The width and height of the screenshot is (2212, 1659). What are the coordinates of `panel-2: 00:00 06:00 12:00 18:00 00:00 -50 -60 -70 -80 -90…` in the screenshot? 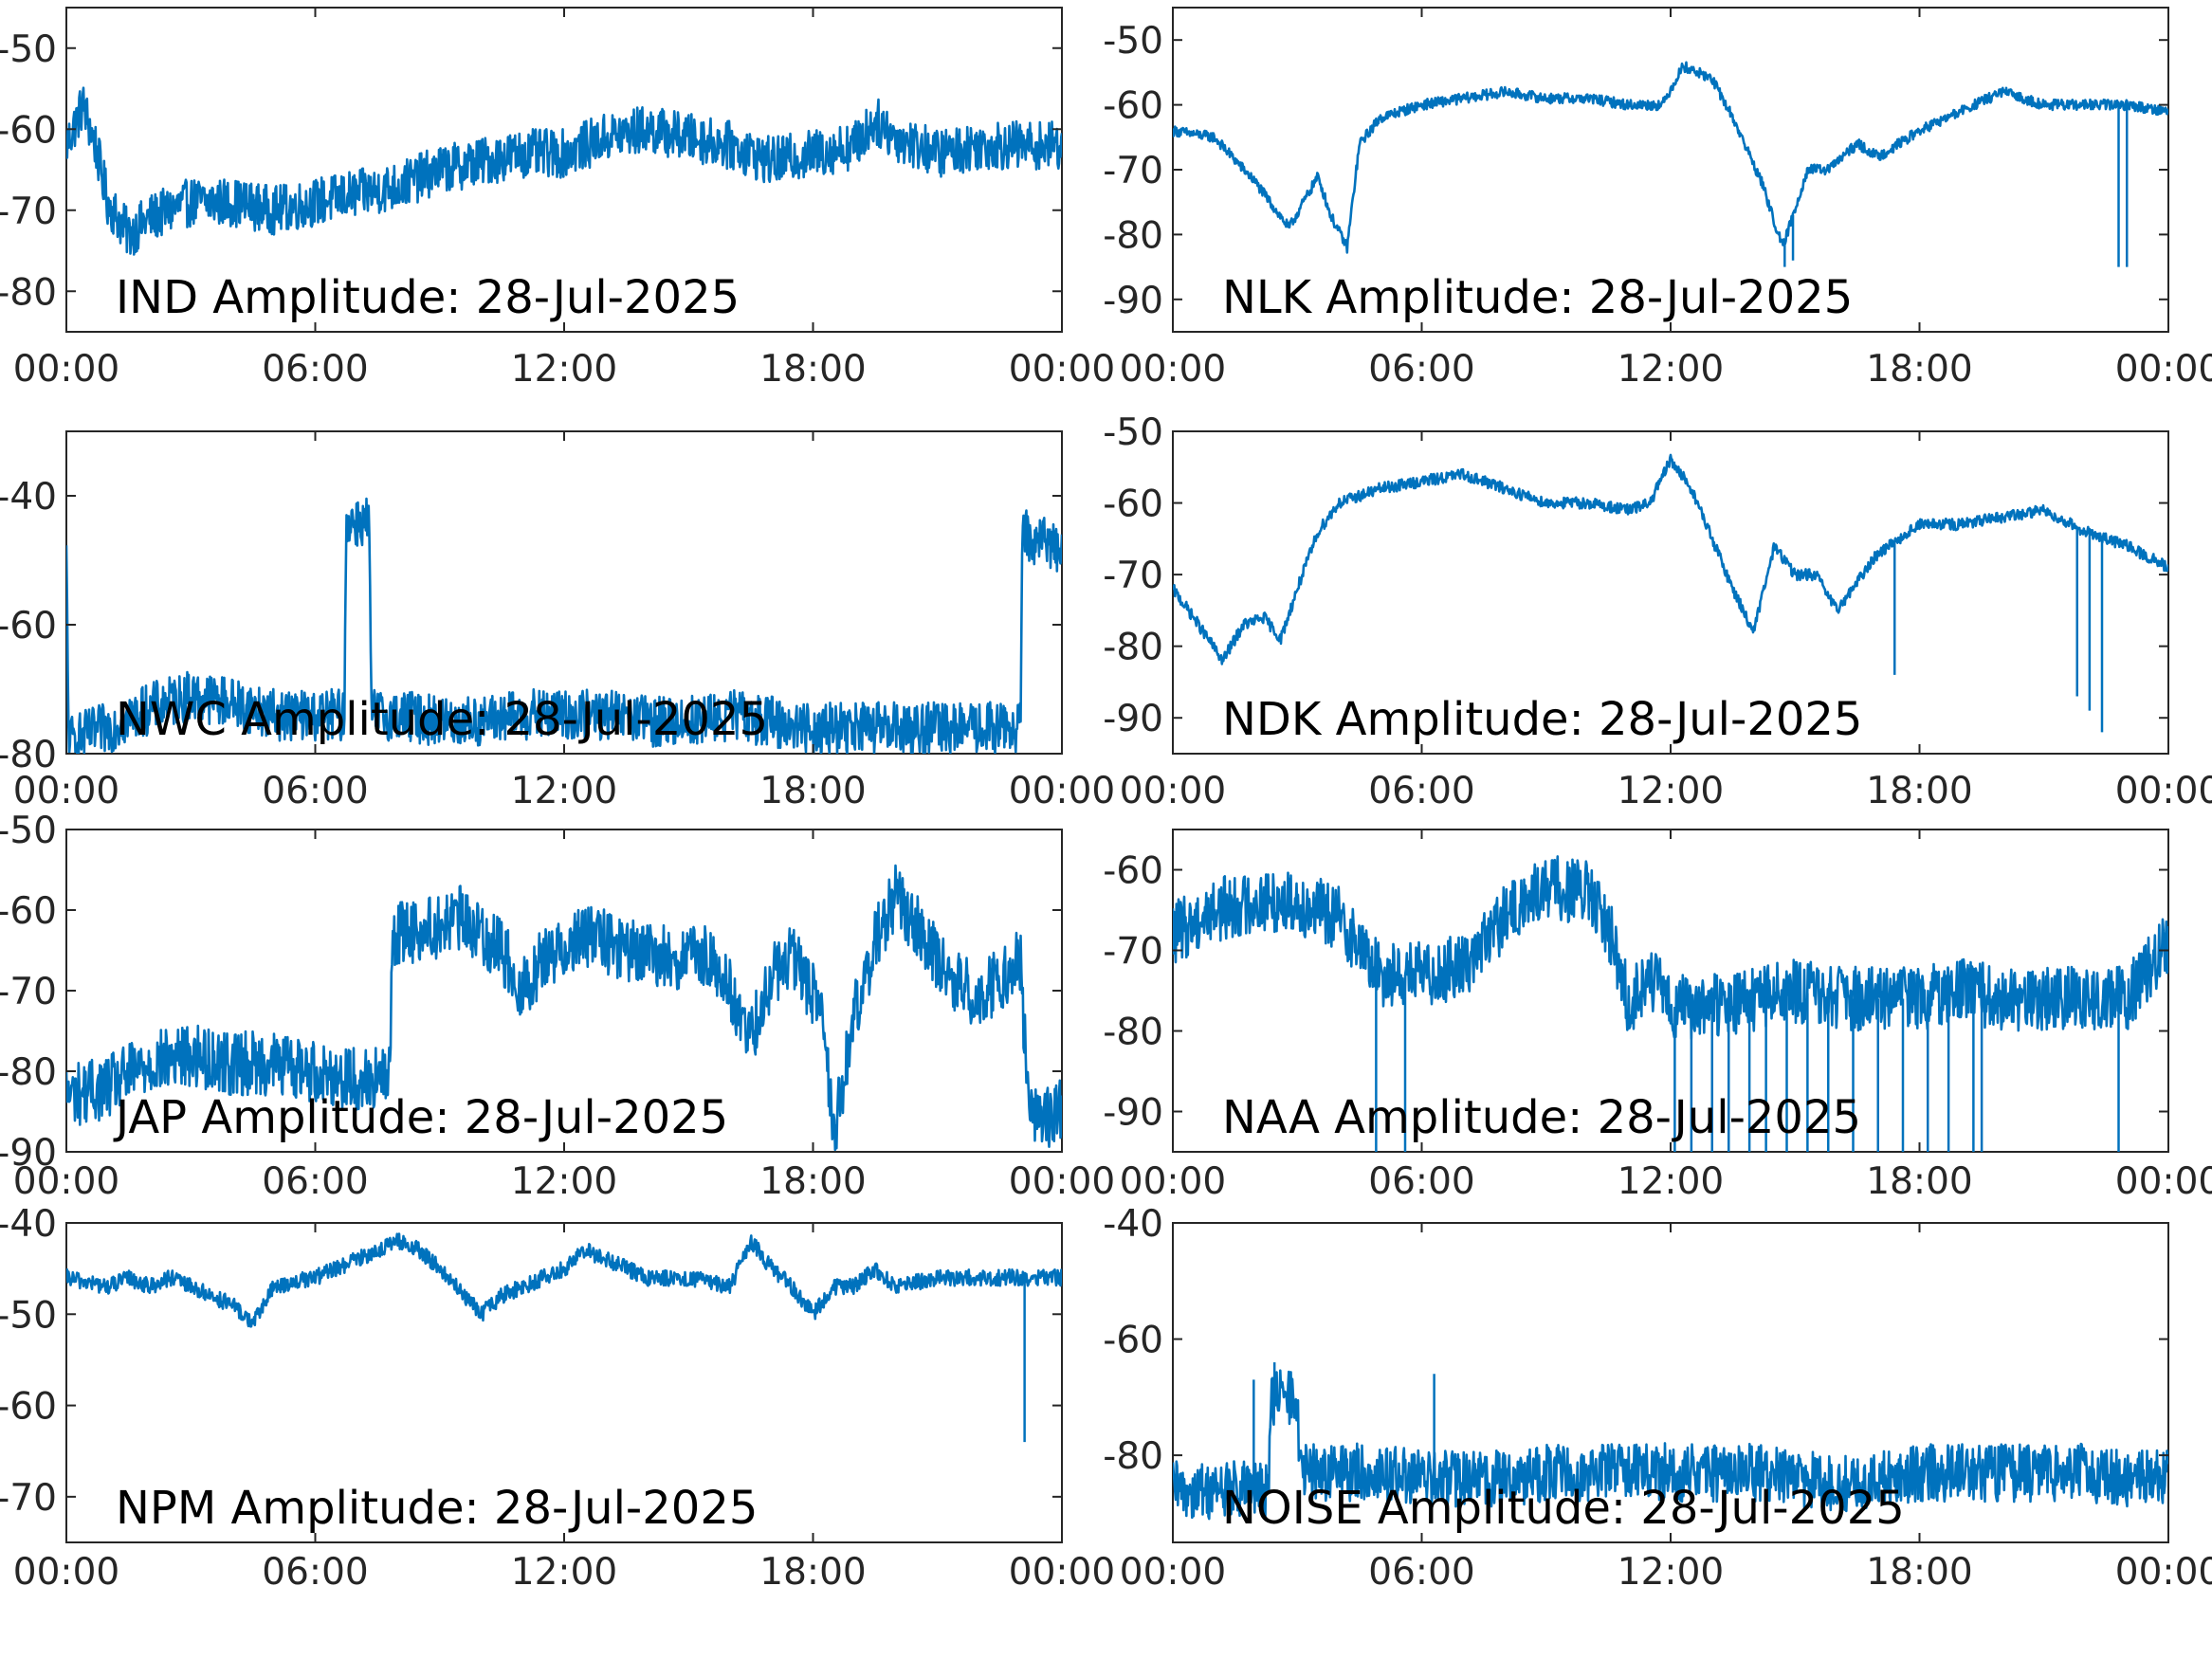 It's located at (1657, 199).